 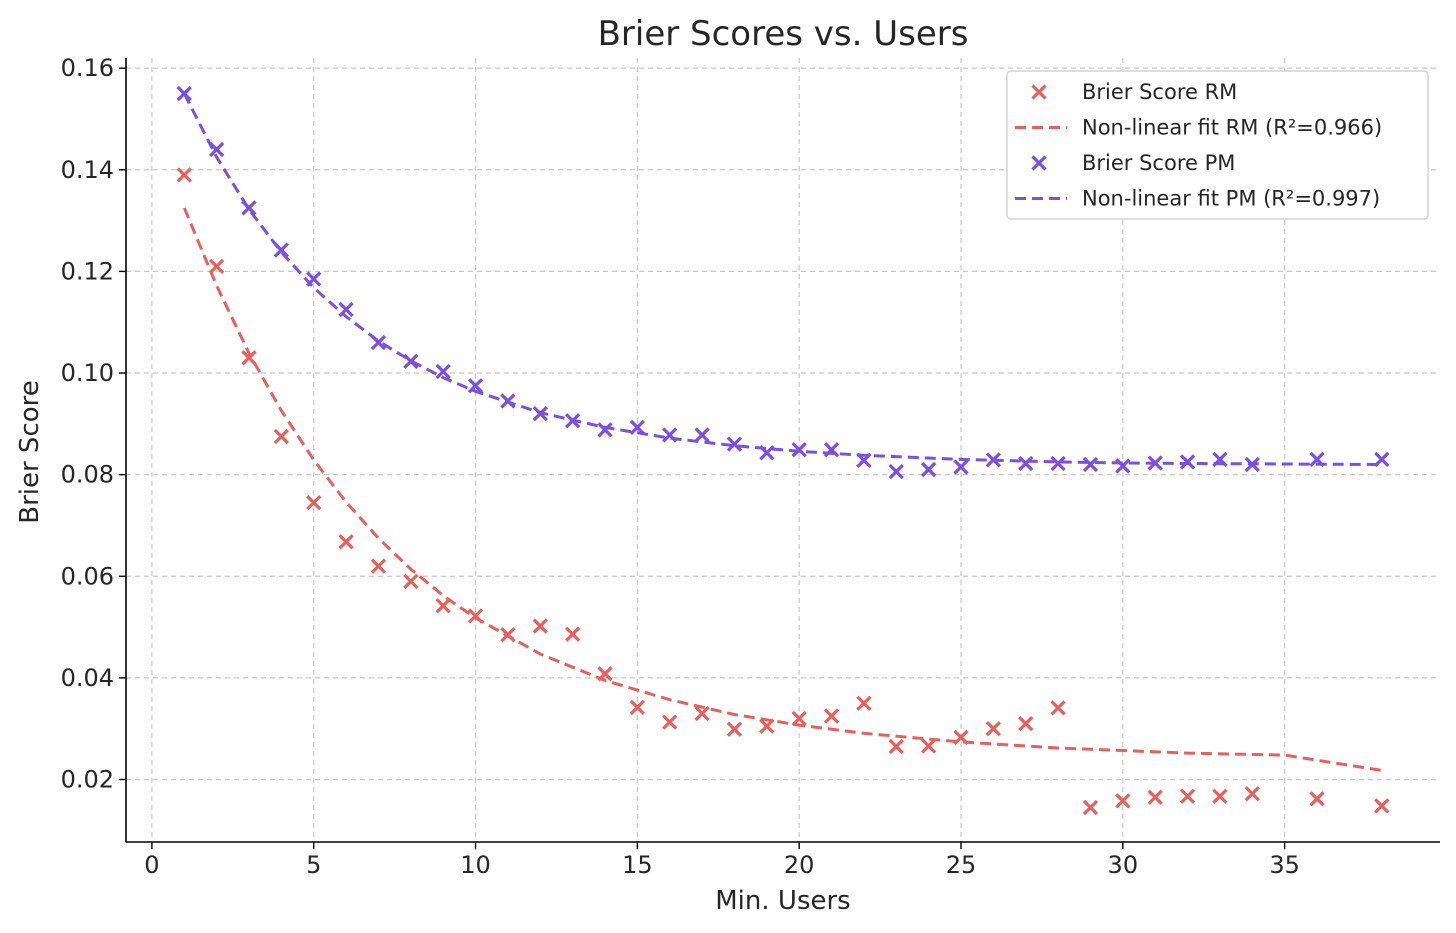 I want to click on y-axis-label: Brier Score, so click(x=30, y=452).